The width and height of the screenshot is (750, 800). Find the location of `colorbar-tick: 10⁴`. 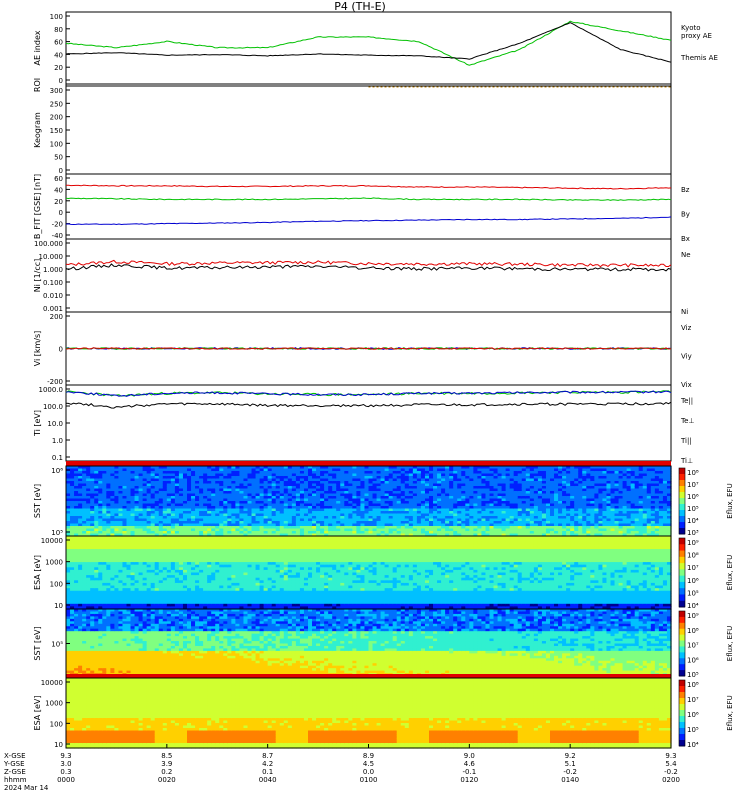

colorbar-tick: 10⁴ is located at coordinates (693, 521).